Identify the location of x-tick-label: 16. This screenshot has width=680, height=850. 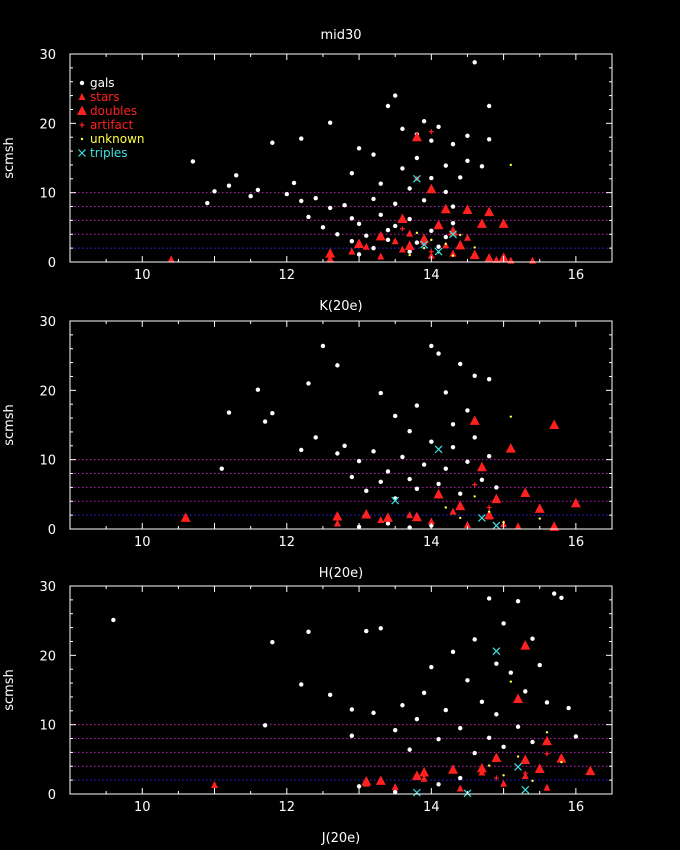
(576, 807).